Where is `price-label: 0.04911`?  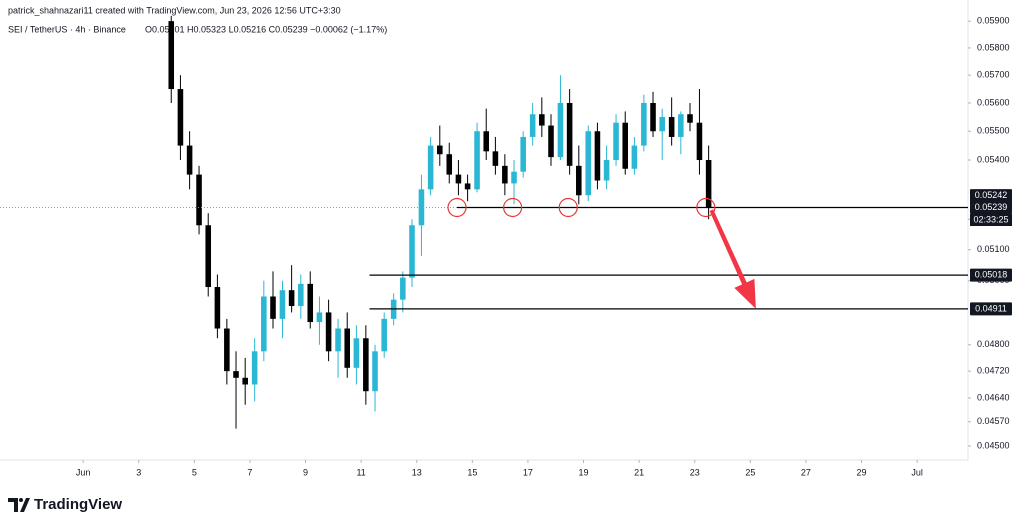 price-label: 0.04911 is located at coordinates (991, 308).